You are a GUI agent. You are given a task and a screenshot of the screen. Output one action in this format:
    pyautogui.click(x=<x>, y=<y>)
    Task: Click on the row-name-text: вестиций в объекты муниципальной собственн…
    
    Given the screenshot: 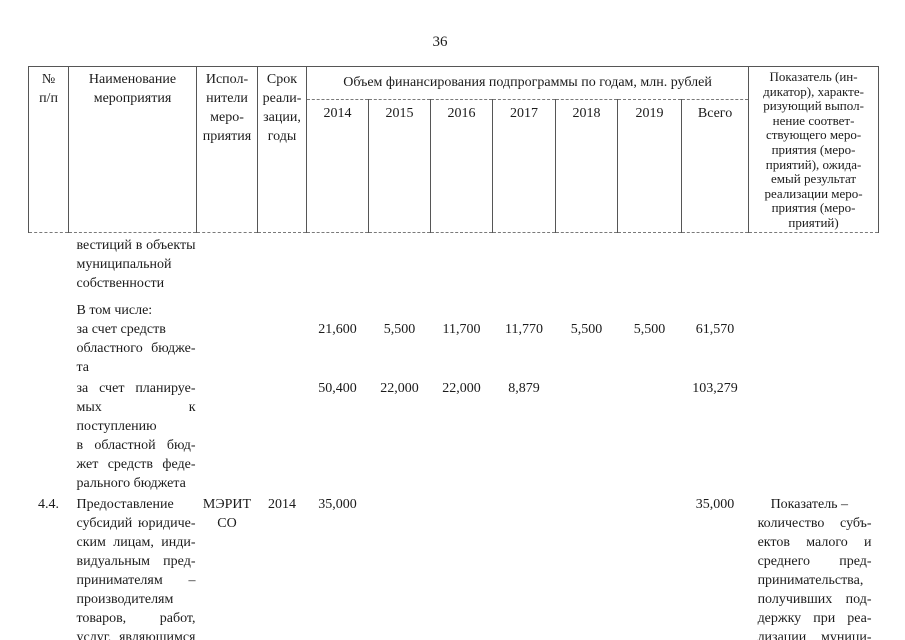 What is the action you would take?
    pyautogui.click(x=136, y=264)
    